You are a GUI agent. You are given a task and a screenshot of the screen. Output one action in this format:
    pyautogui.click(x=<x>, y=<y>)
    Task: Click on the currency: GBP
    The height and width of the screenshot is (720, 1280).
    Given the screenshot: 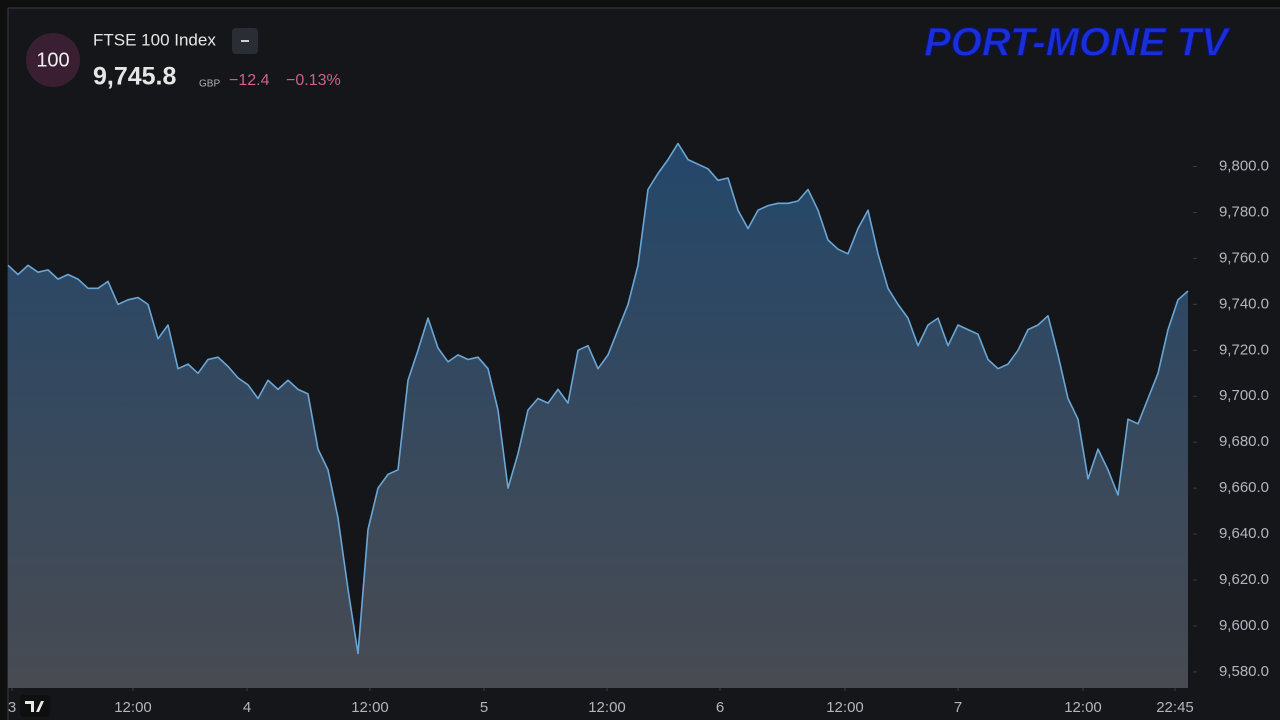 What is the action you would take?
    pyautogui.click(x=209, y=84)
    